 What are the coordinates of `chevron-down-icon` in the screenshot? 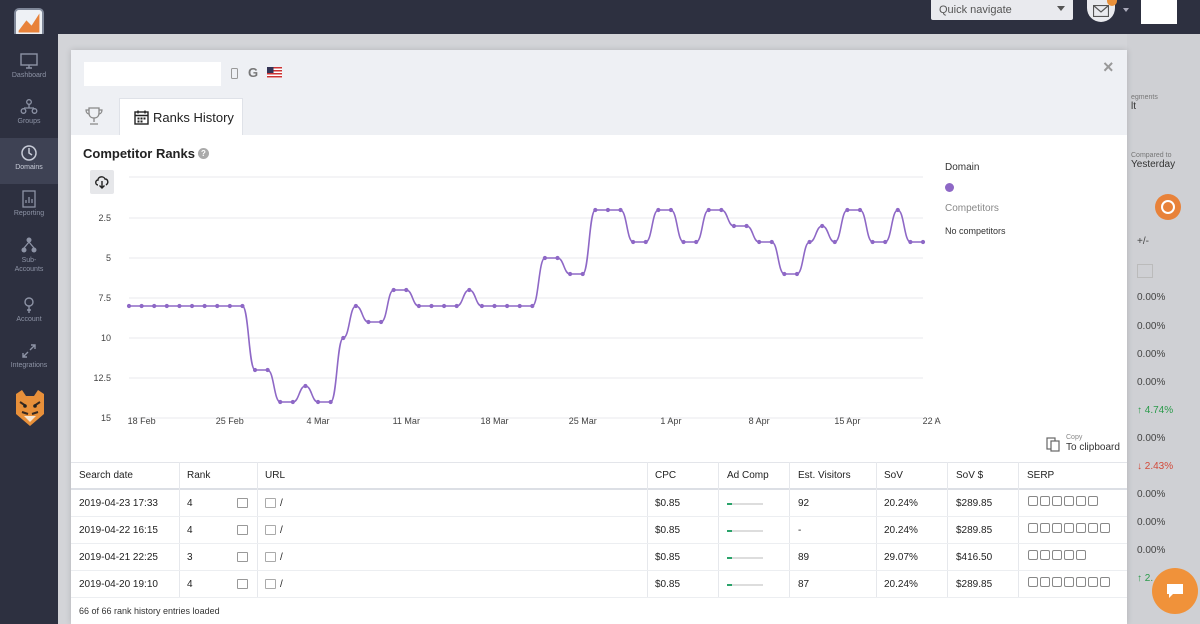 It's located at (1126, 10).